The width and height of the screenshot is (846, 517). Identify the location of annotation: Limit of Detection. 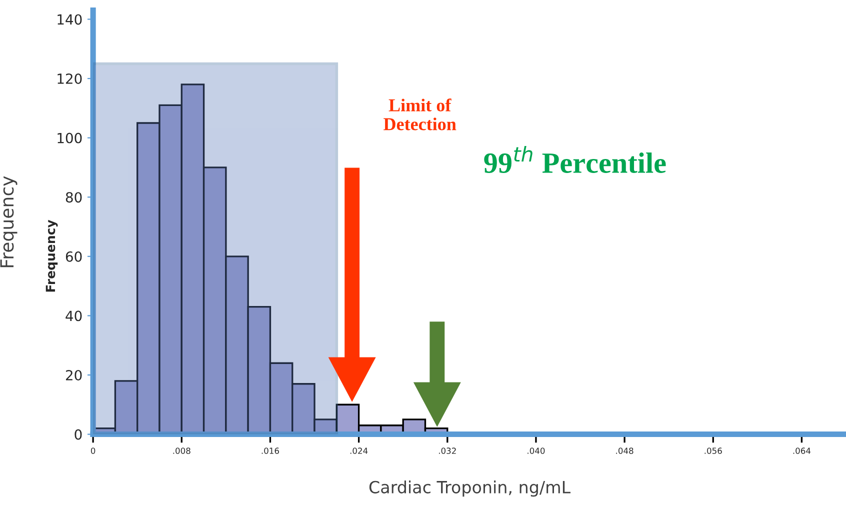
(420, 114).